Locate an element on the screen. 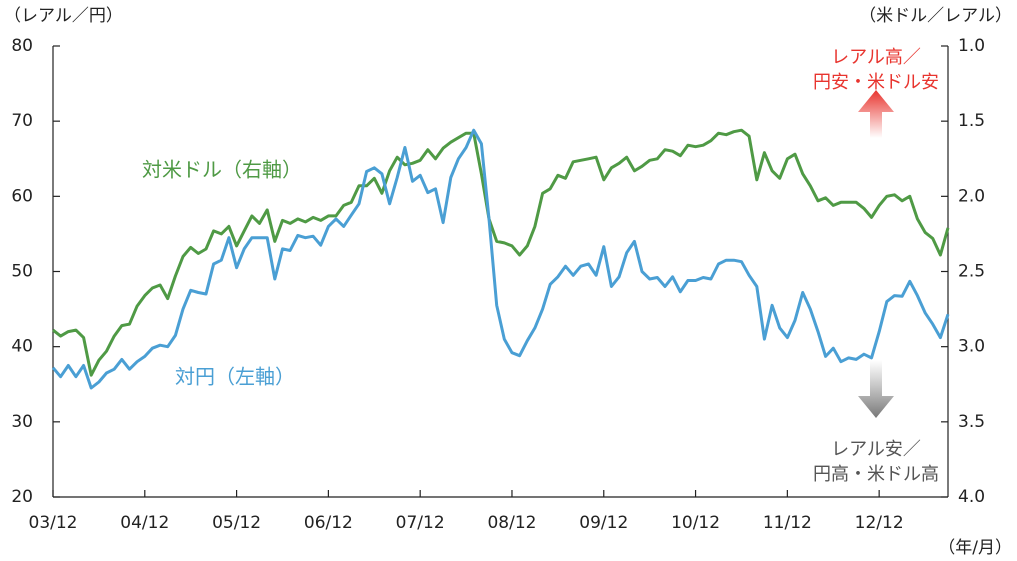  y2-tick-label: 2.0 is located at coordinates (971, 196).